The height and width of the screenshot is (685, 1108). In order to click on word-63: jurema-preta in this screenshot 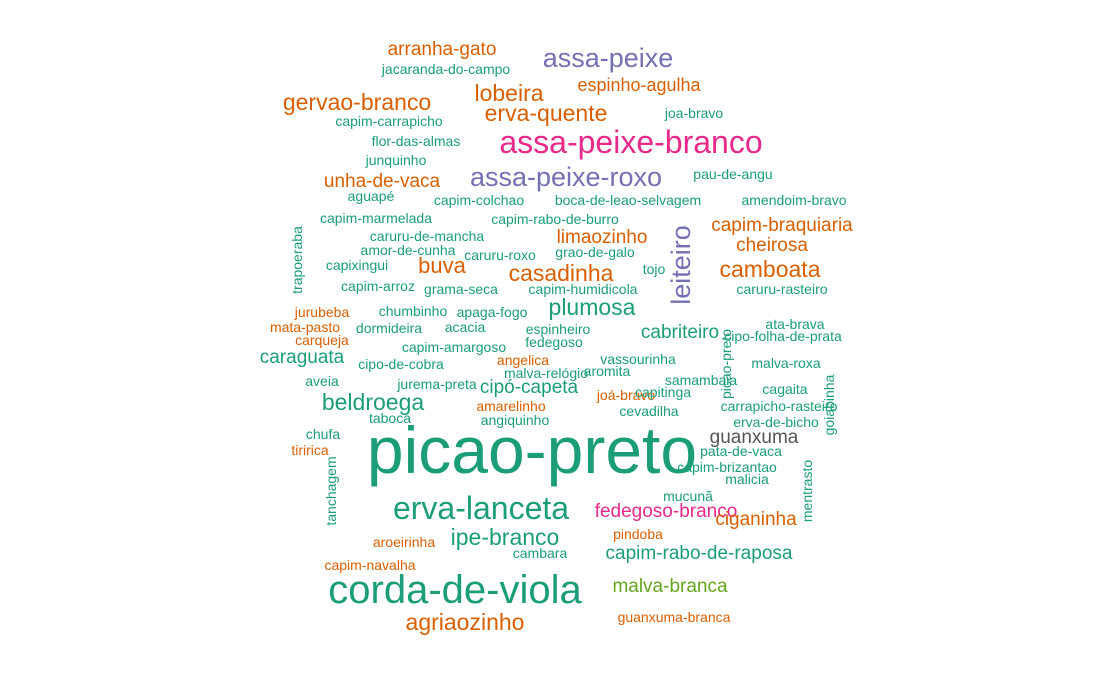, I will do `click(436, 384)`.